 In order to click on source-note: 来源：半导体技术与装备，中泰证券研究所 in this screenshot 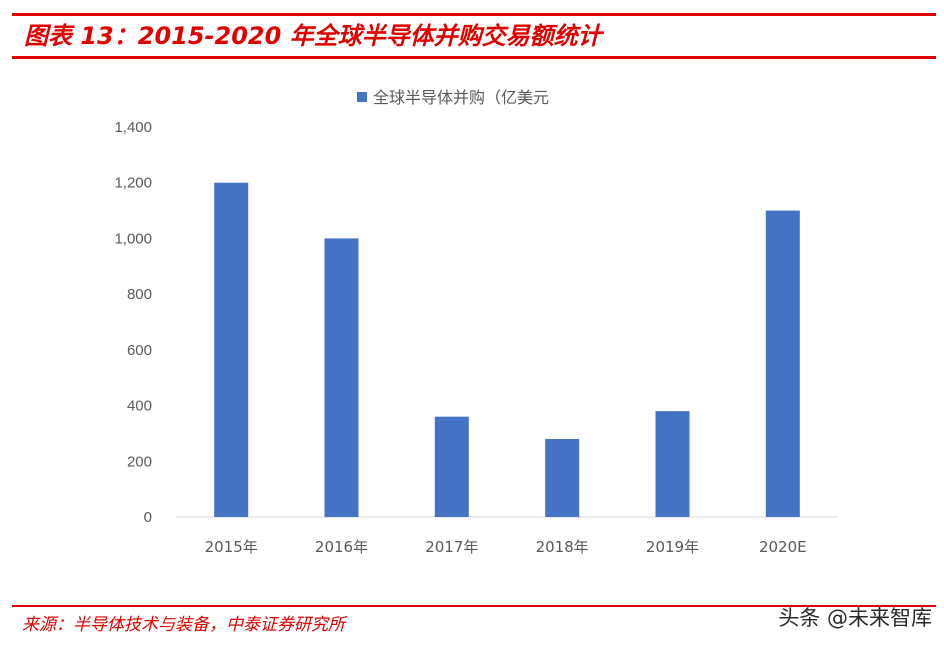, I will do `click(183, 625)`.